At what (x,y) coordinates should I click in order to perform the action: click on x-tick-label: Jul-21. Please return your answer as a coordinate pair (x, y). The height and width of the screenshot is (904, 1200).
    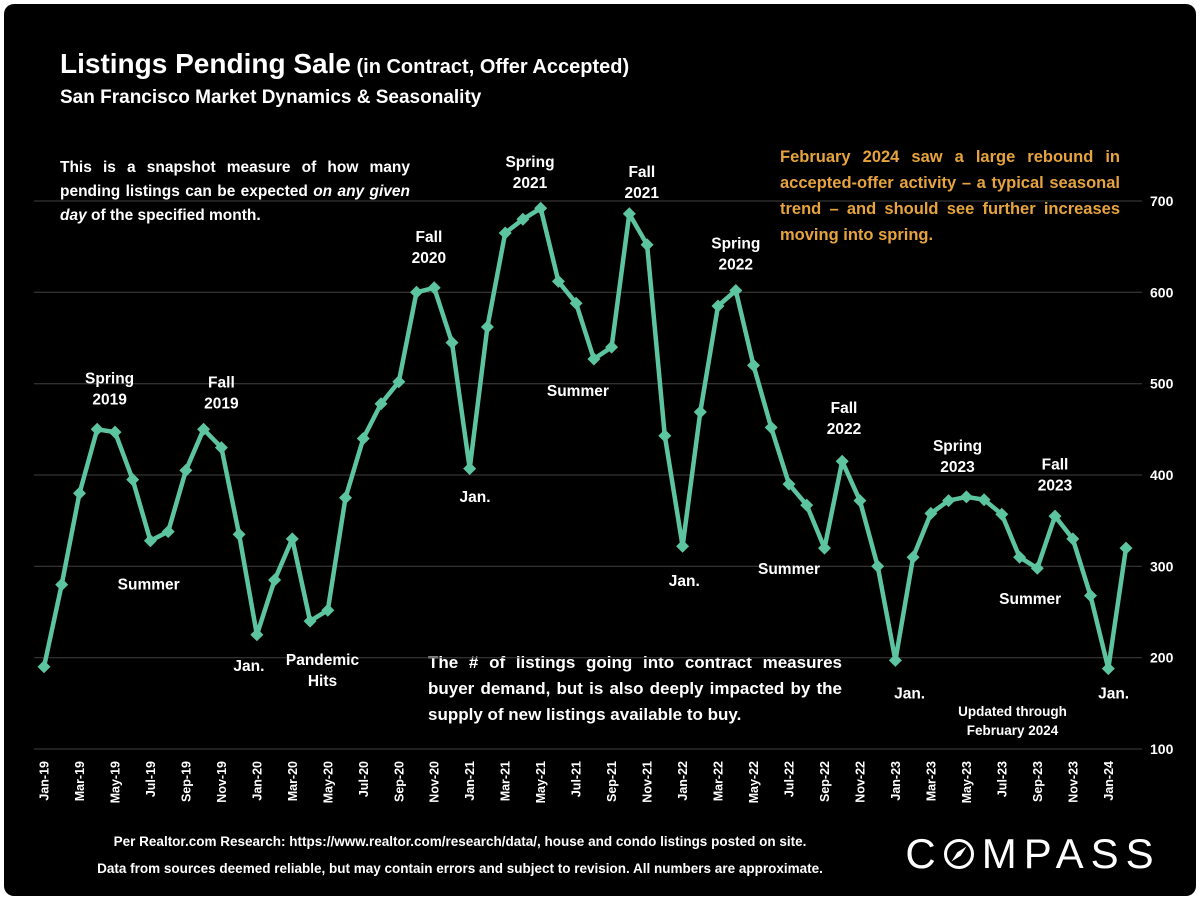
    Looking at the image, I should click on (577, 779).